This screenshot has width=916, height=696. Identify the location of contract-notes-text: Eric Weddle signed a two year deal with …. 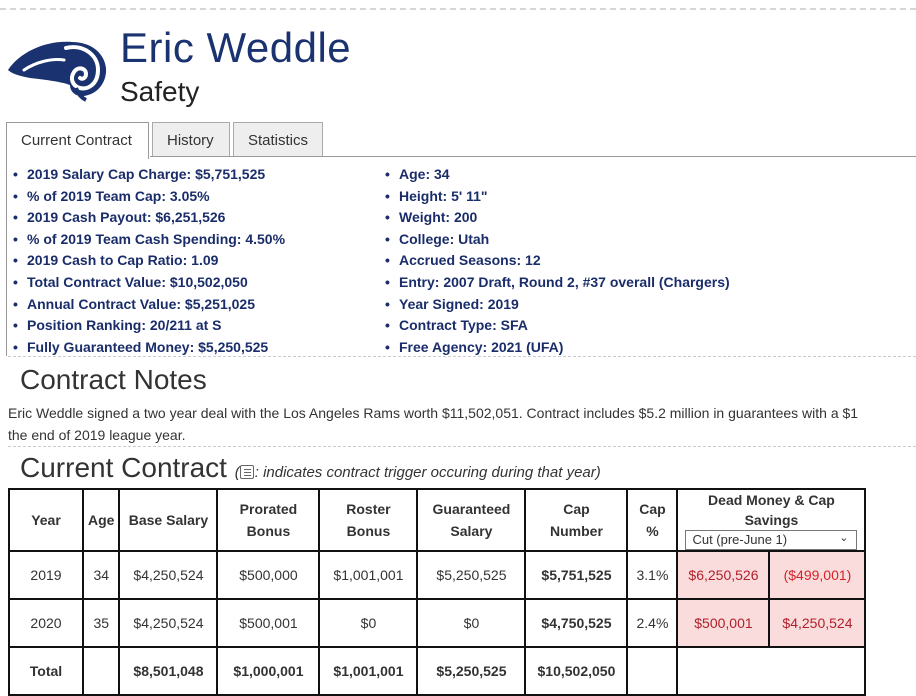
(462, 424).